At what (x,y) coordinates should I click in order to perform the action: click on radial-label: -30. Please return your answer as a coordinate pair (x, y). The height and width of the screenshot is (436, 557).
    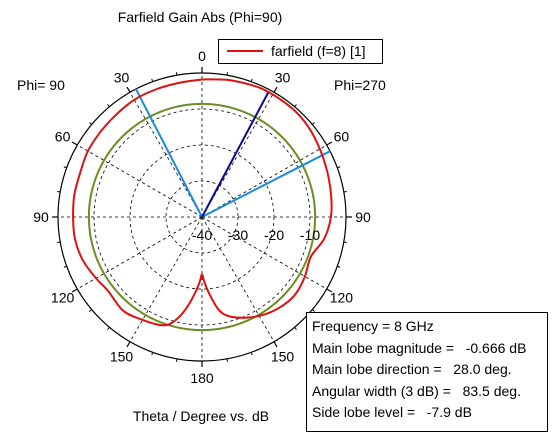
    Looking at the image, I should click on (238, 235).